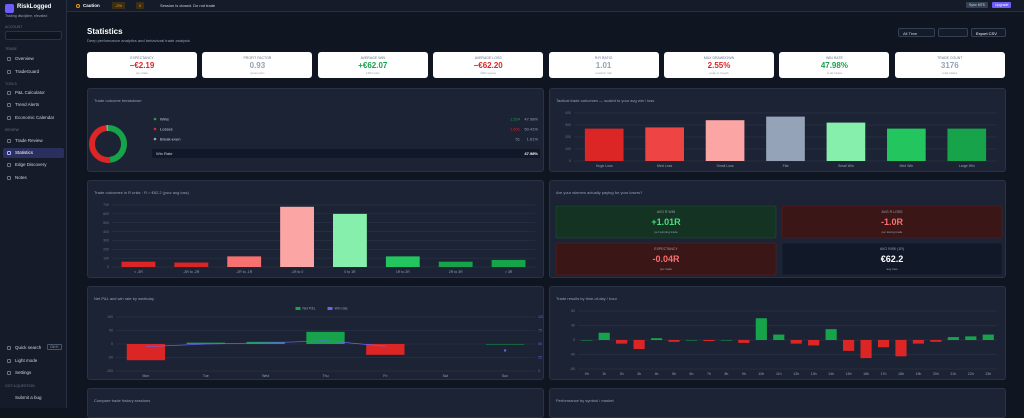 The height and width of the screenshot is (418, 1024). Describe the element at coordinates (834, 65) in the screenshot. I see `kpi-card: WIN RATE 47.98% of all trades` at that location.